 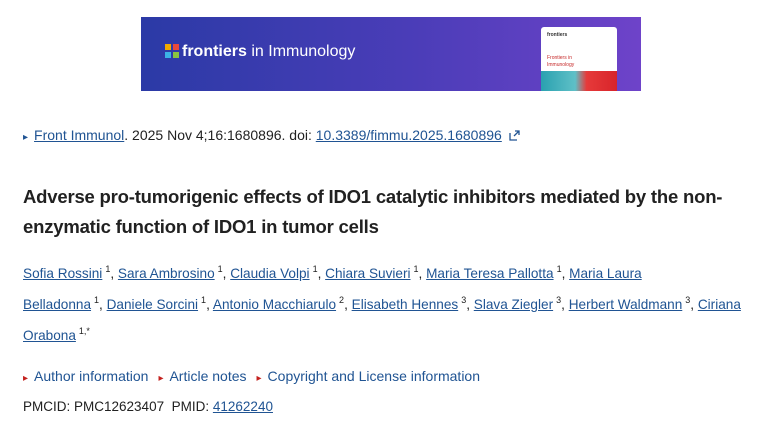 I want to click on author-name: Chiara Suvieri, so click(x=368, y=273).